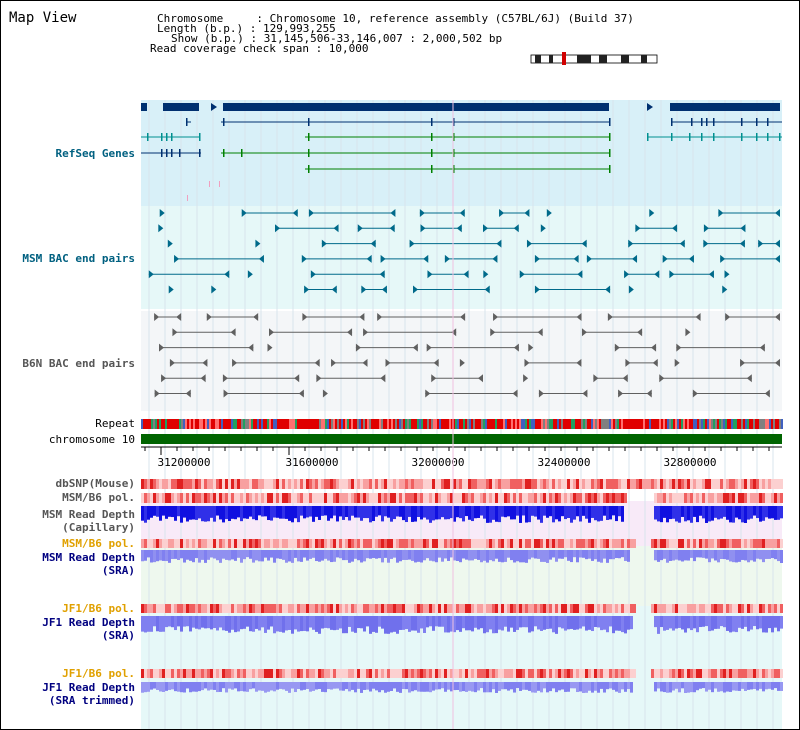  I want to click on track-label-jf1-b6-pol: JF1/B6 pol., so click(98, 608).